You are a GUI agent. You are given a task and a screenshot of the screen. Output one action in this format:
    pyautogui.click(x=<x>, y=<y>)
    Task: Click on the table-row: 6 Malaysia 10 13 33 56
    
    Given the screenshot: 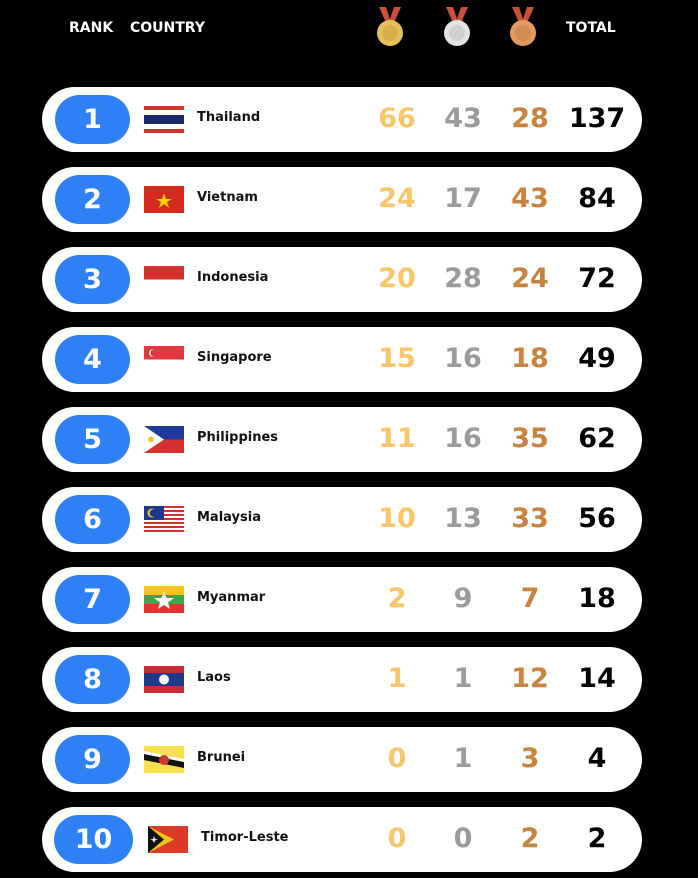 What is the action you would take?
    pyautogui.click(x=342, y=519)
    